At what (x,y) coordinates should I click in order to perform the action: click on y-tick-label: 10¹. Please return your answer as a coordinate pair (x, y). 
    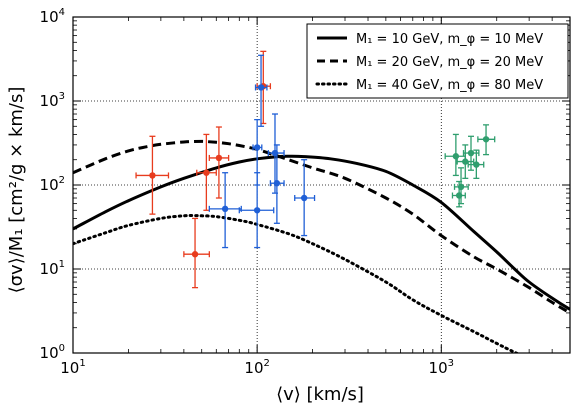
    Looking at the image, I should click on (52, 268).